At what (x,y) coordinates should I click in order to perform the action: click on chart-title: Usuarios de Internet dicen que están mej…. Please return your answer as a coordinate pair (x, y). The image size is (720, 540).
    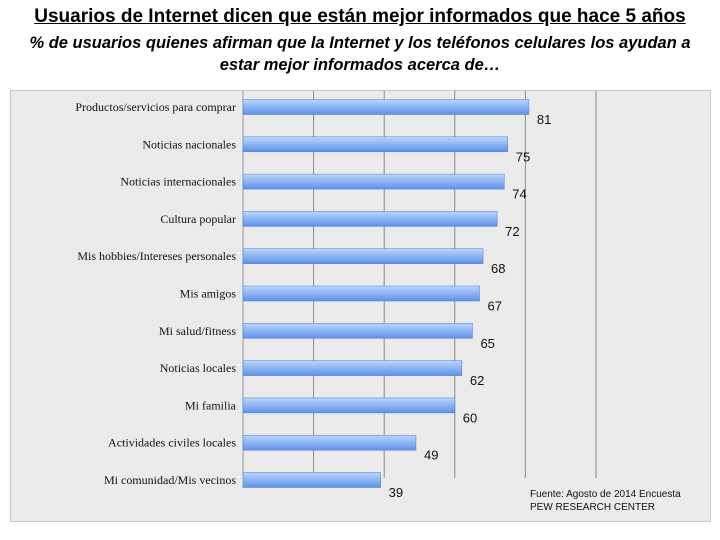
    Looking at the image, I should click on (360, 16).